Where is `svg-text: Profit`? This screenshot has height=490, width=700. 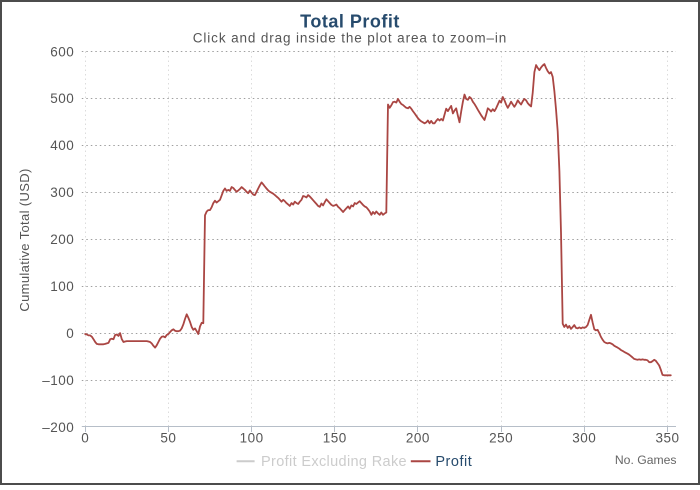 svg-text: Profit is located at coordinates (453, 462).